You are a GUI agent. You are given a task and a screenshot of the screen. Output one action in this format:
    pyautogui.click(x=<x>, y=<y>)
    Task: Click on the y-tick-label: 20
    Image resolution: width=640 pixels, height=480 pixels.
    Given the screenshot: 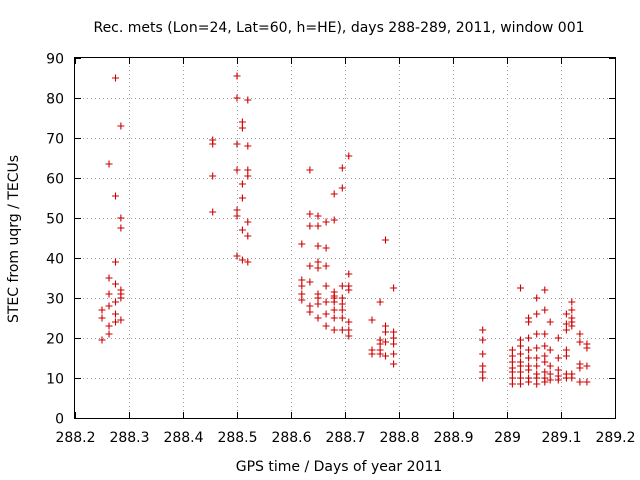 What is the action you would take?
    pyautogui.click(x=55, y=340)
    